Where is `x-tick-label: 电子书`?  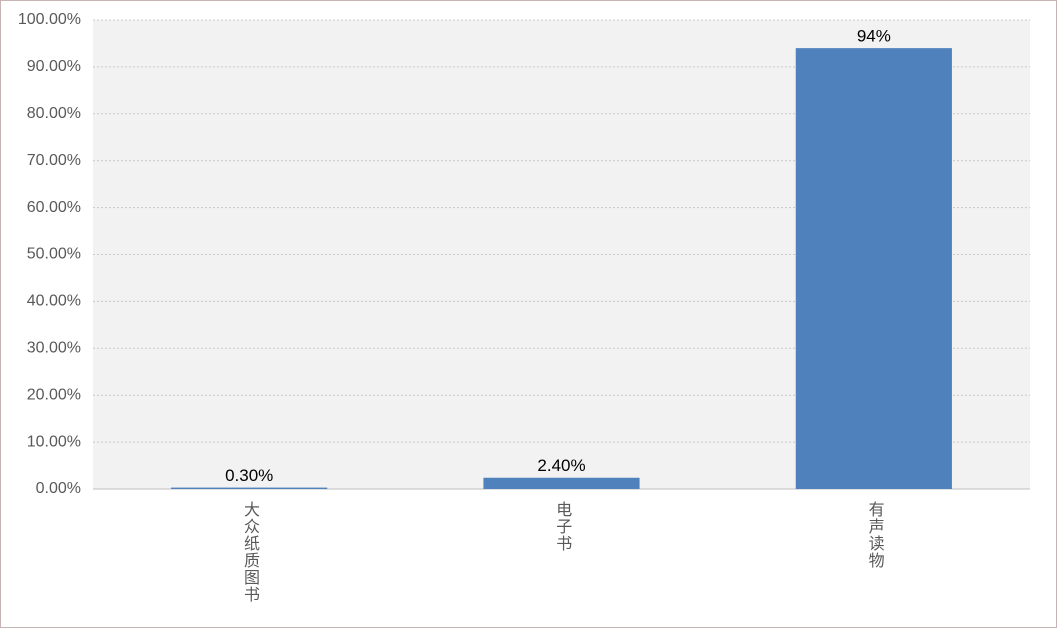
x-tick-label: 电子书 is located at coordinates (562, 526).